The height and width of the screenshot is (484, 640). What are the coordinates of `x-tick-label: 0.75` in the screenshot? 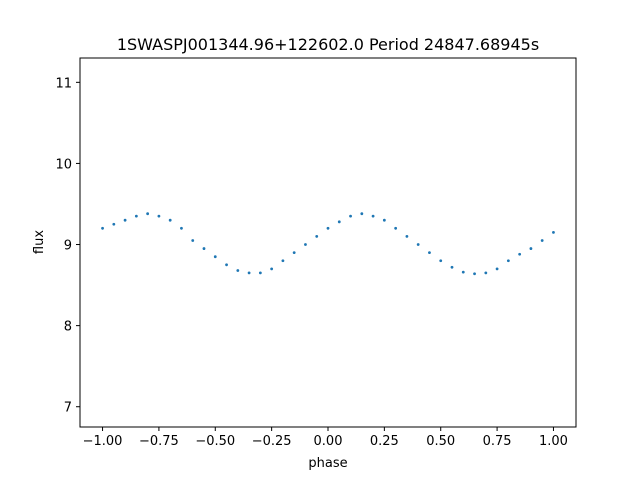 It's located at (497, 441).